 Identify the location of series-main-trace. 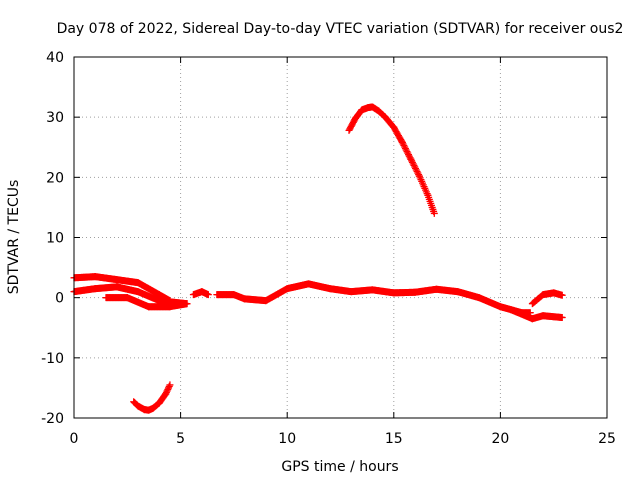
(373, 298).